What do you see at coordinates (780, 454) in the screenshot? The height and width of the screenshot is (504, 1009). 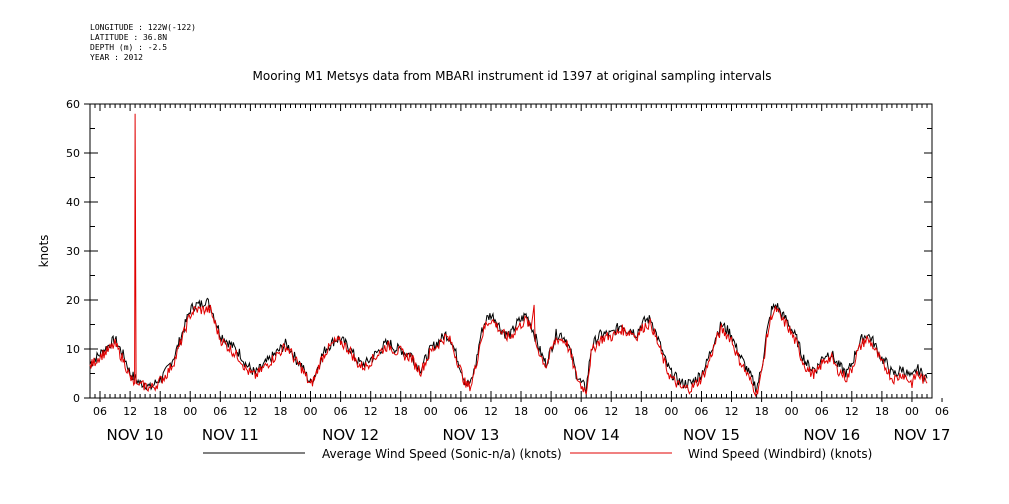 I see `legend-label-windbird: Wind Speed (Windbird) (knots)` at bounding box center [780, 454].